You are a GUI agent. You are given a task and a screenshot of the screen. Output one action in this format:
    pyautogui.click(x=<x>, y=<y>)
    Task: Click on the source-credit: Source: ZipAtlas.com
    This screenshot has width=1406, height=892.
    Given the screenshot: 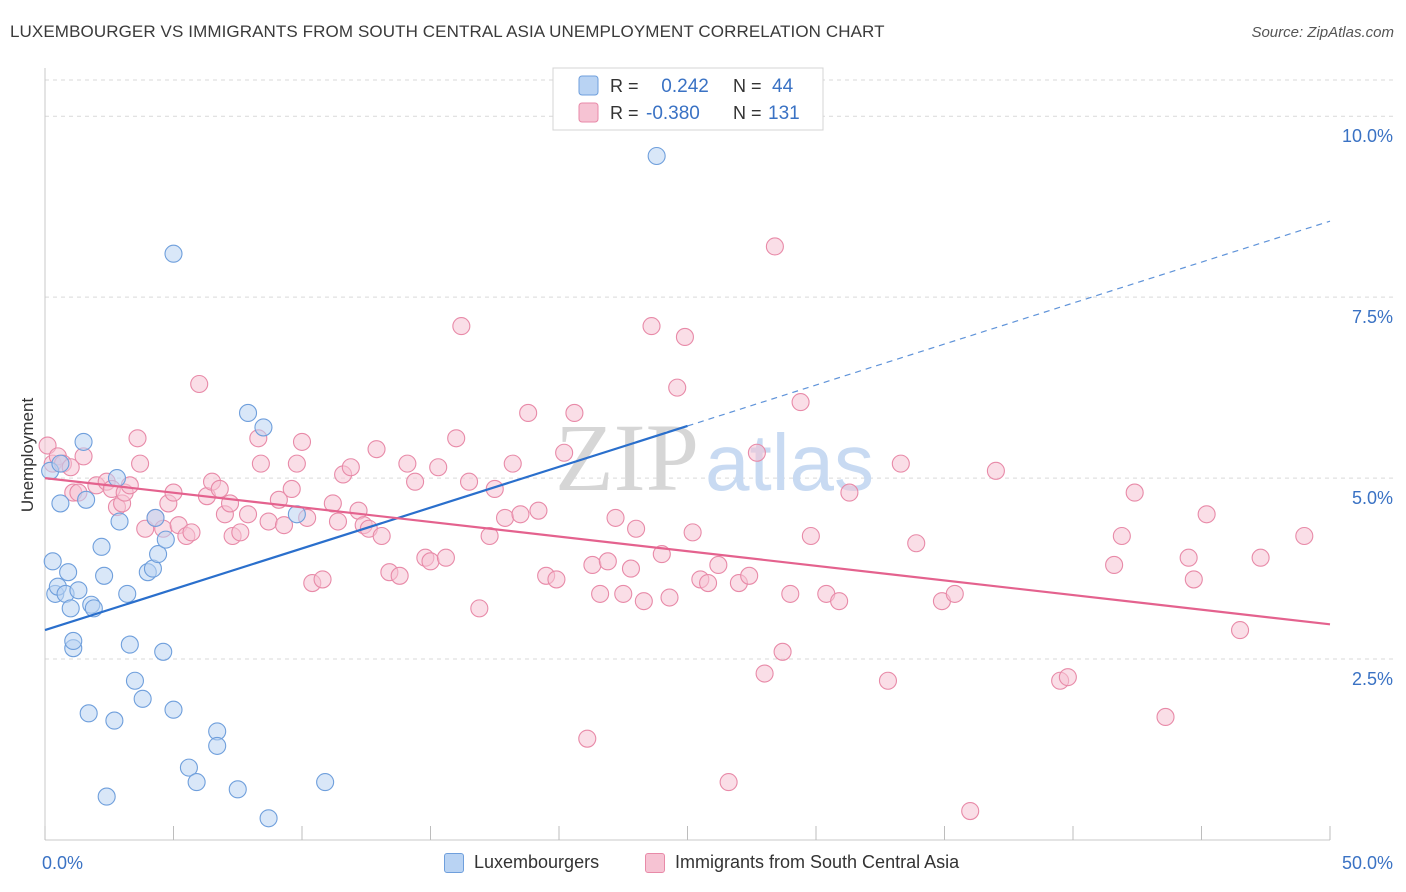 What is the action you would take?
    pyautogui.click(x=1322, y=32)
    